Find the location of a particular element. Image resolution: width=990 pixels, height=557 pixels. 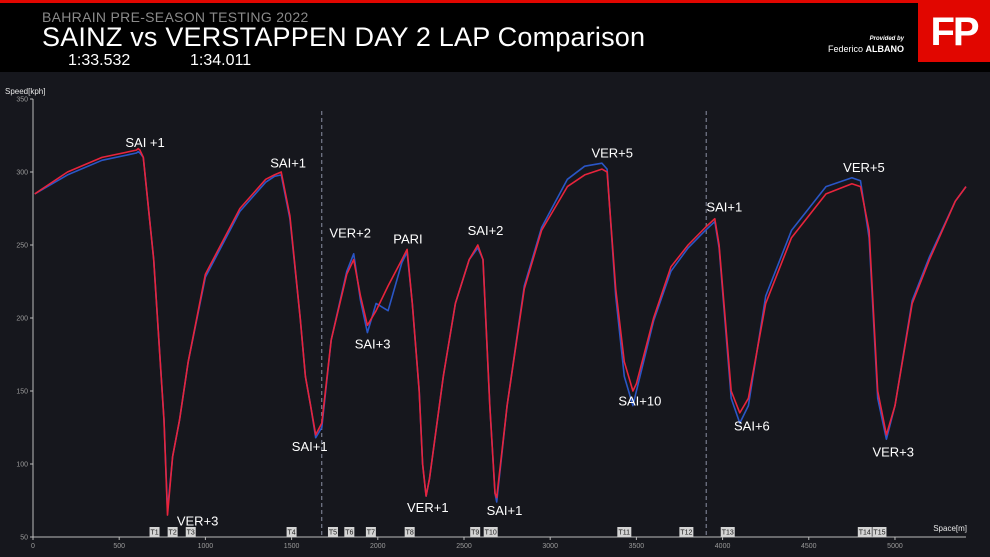

corner-marker-label: T6 is located at coordinates (349, 533).